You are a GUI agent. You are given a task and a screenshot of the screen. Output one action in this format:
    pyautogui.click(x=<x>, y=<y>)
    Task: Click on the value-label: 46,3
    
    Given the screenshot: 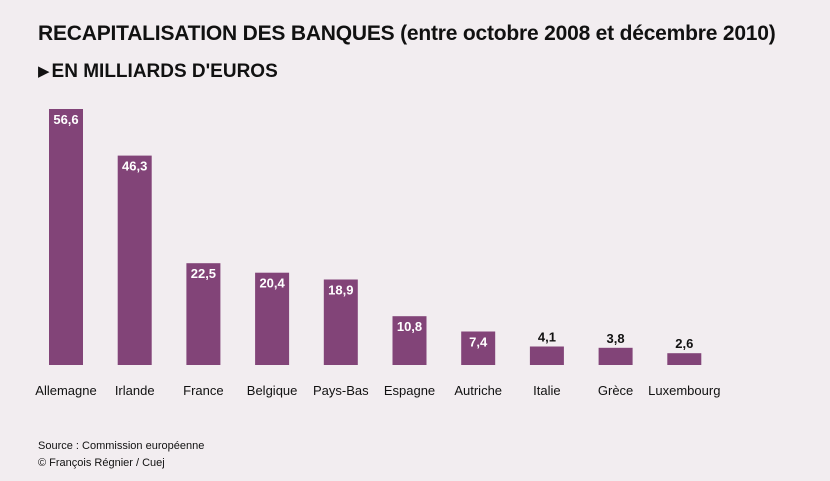 What is the action you would take?
    pyautogui.click(x=134, y=166)
    